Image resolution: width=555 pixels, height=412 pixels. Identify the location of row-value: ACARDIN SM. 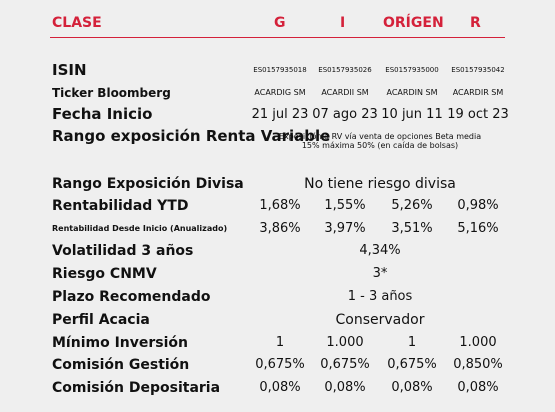
(412, 92).